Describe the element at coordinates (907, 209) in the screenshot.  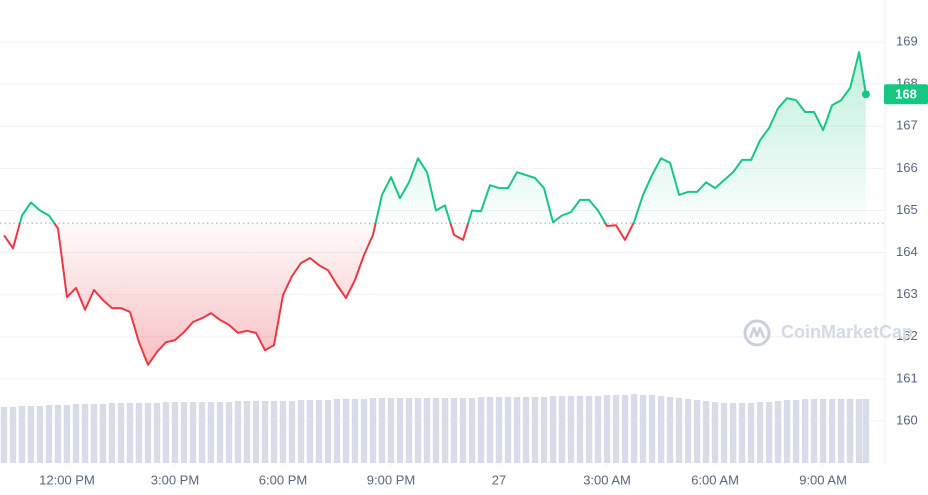
I see `y-tick-label: 165` at that location.